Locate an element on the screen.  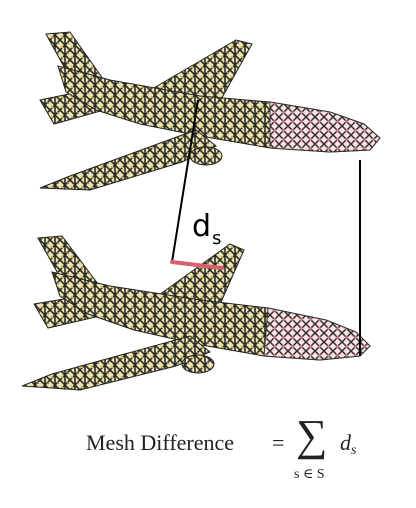
airplane-top-front-wing is located at coordinates (131, 160).